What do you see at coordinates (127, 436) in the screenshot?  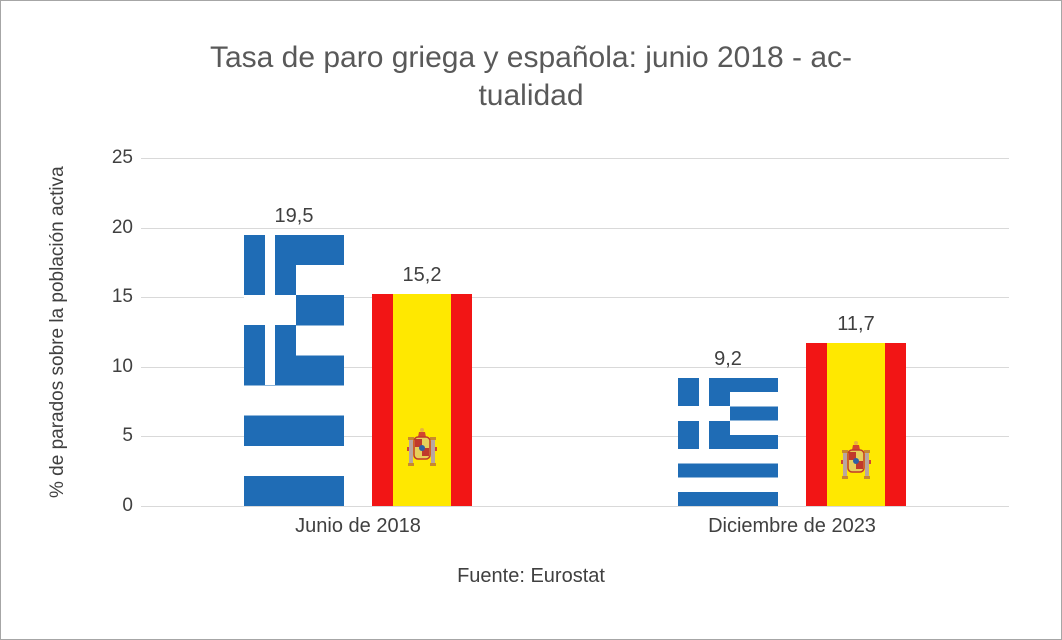 I see `y-tick-label: 5` at bounding box center [127, 436].